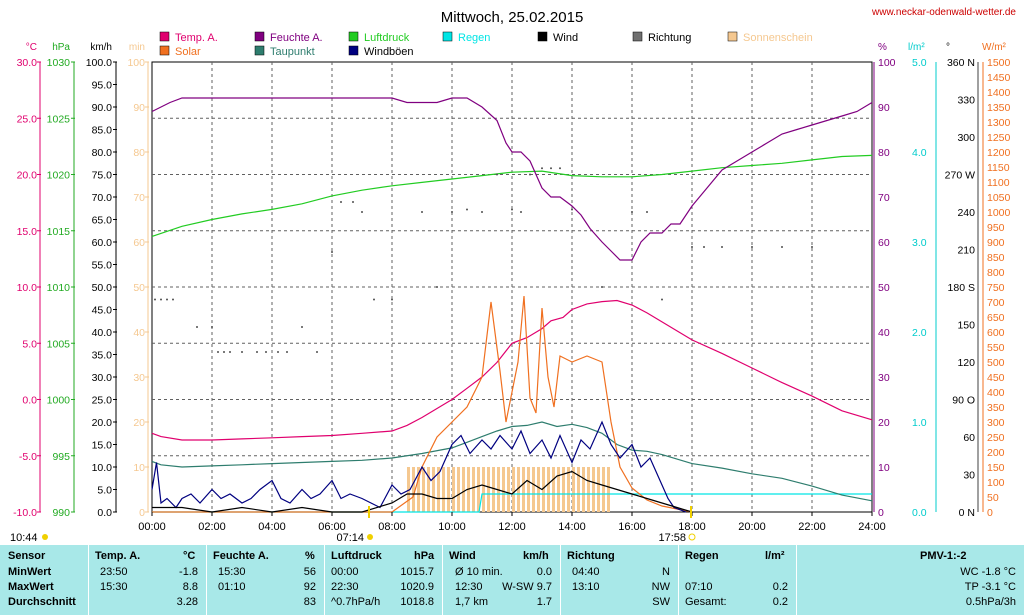  What do you see at coordinates (586, 587) in the screenshot?
I see `stat-dir-time: 13:10` at bounding box center [586, 587].